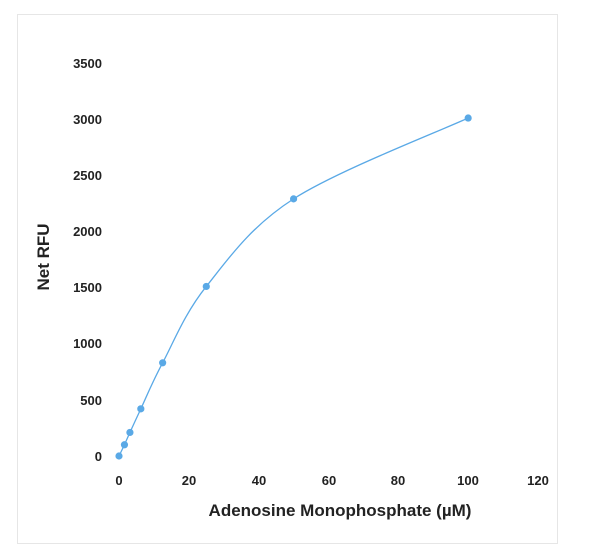 The height and width of the screenshot is (555, 600). I want to click on x-axis-title: Adenosine Monophosphate (µM), so click(340, 510).